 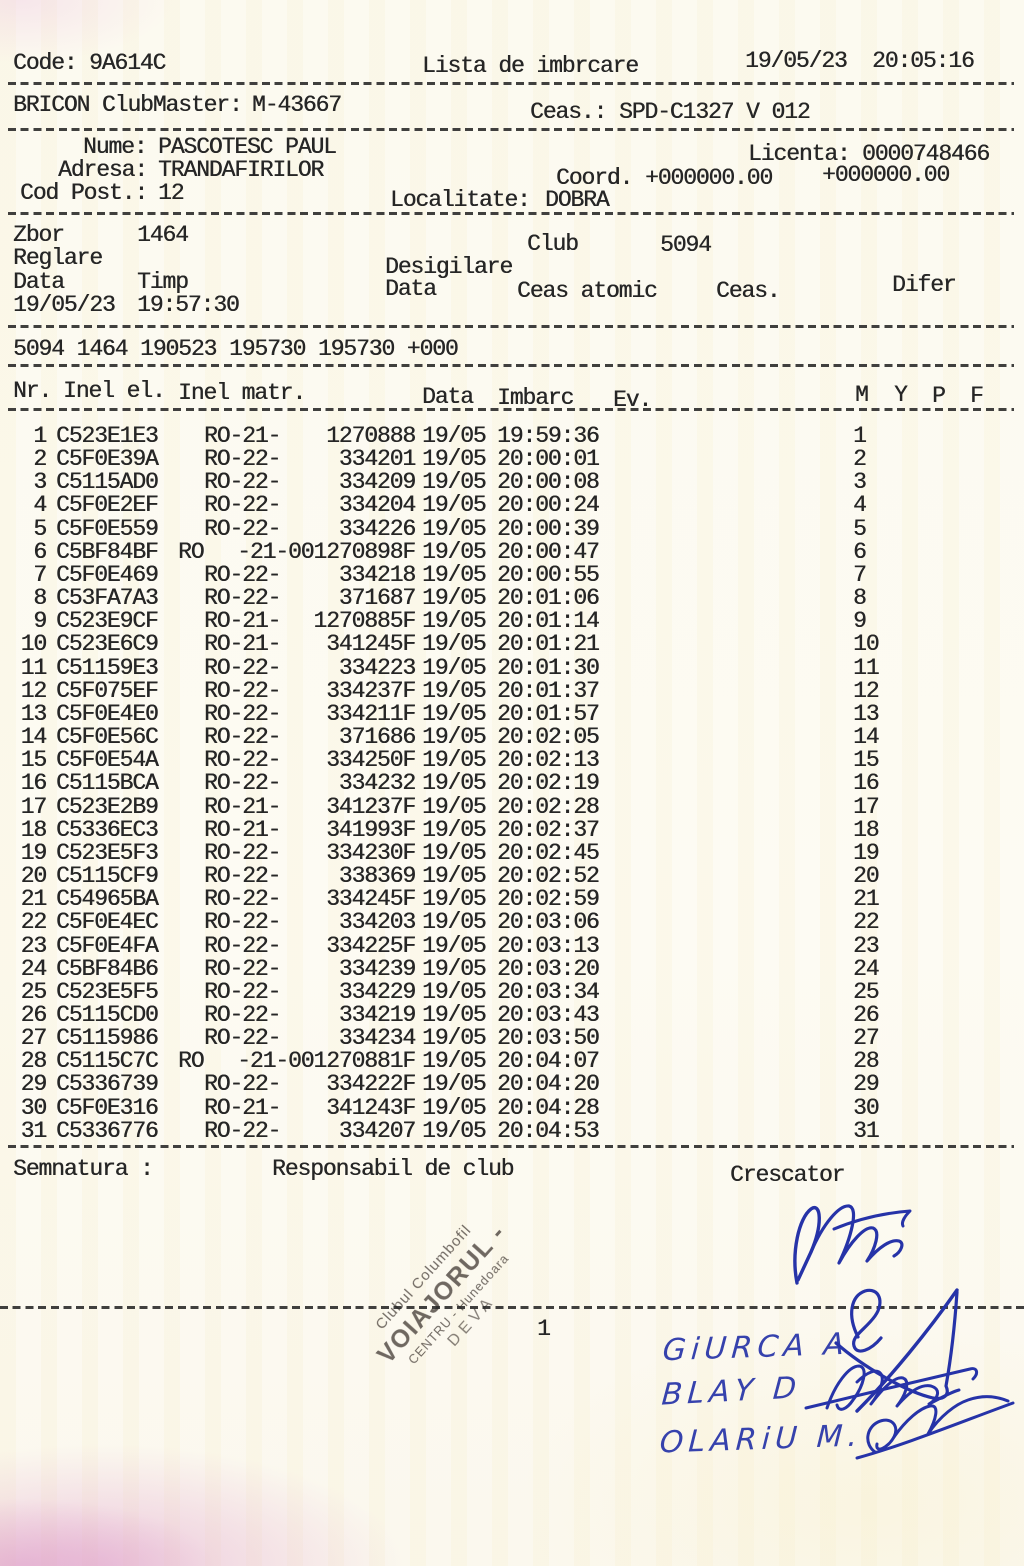 What do you see at coordinates (377, 1130) in the screenshot?
I see `cell-matr: 334207` at bounding box center [377, 1130].